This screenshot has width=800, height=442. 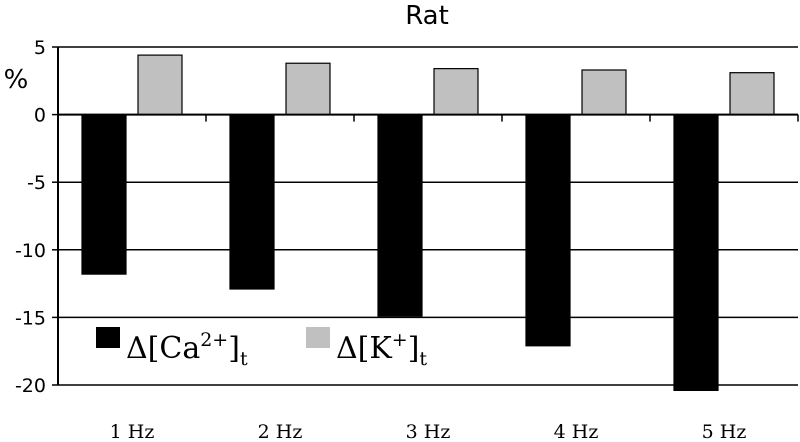 What do you see at coordinates (40, 48) in the screenshot?
I see `y-tick-label: 5` at bounding box center [40, 48].